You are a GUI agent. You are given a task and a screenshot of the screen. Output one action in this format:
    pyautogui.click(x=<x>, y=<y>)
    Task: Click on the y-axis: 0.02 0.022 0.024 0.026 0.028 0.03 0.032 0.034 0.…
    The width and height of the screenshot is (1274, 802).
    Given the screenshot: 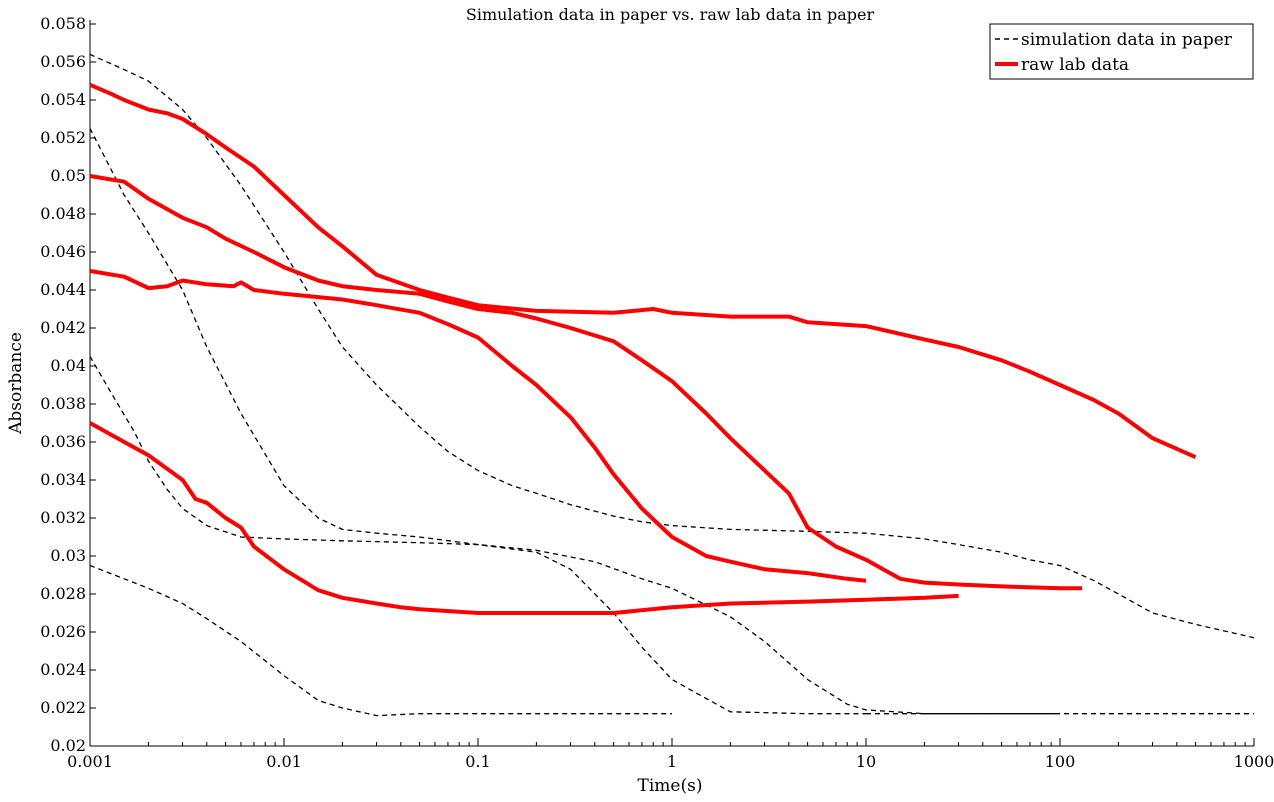 What is the action you would take?
    pyautogui.click(x=68, y=384)
    